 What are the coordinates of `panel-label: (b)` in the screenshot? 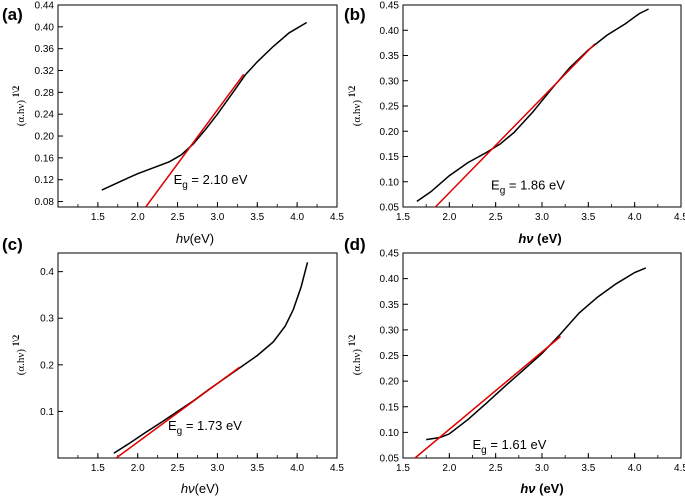 It's located at (355, 14).